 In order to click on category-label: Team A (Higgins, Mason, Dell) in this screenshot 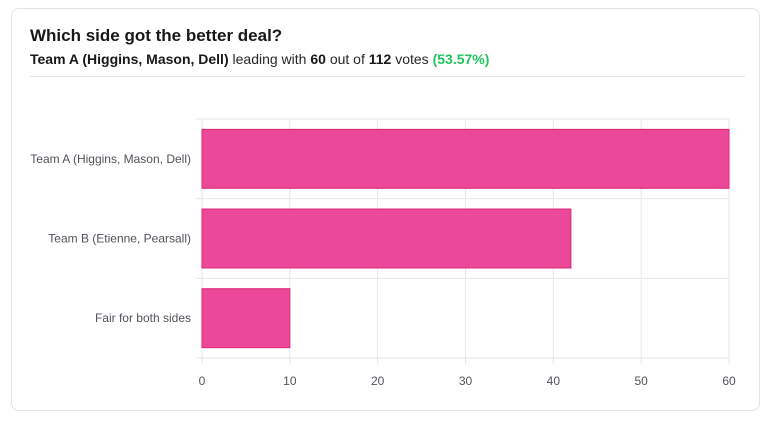, I will do `click(110, 159)`.